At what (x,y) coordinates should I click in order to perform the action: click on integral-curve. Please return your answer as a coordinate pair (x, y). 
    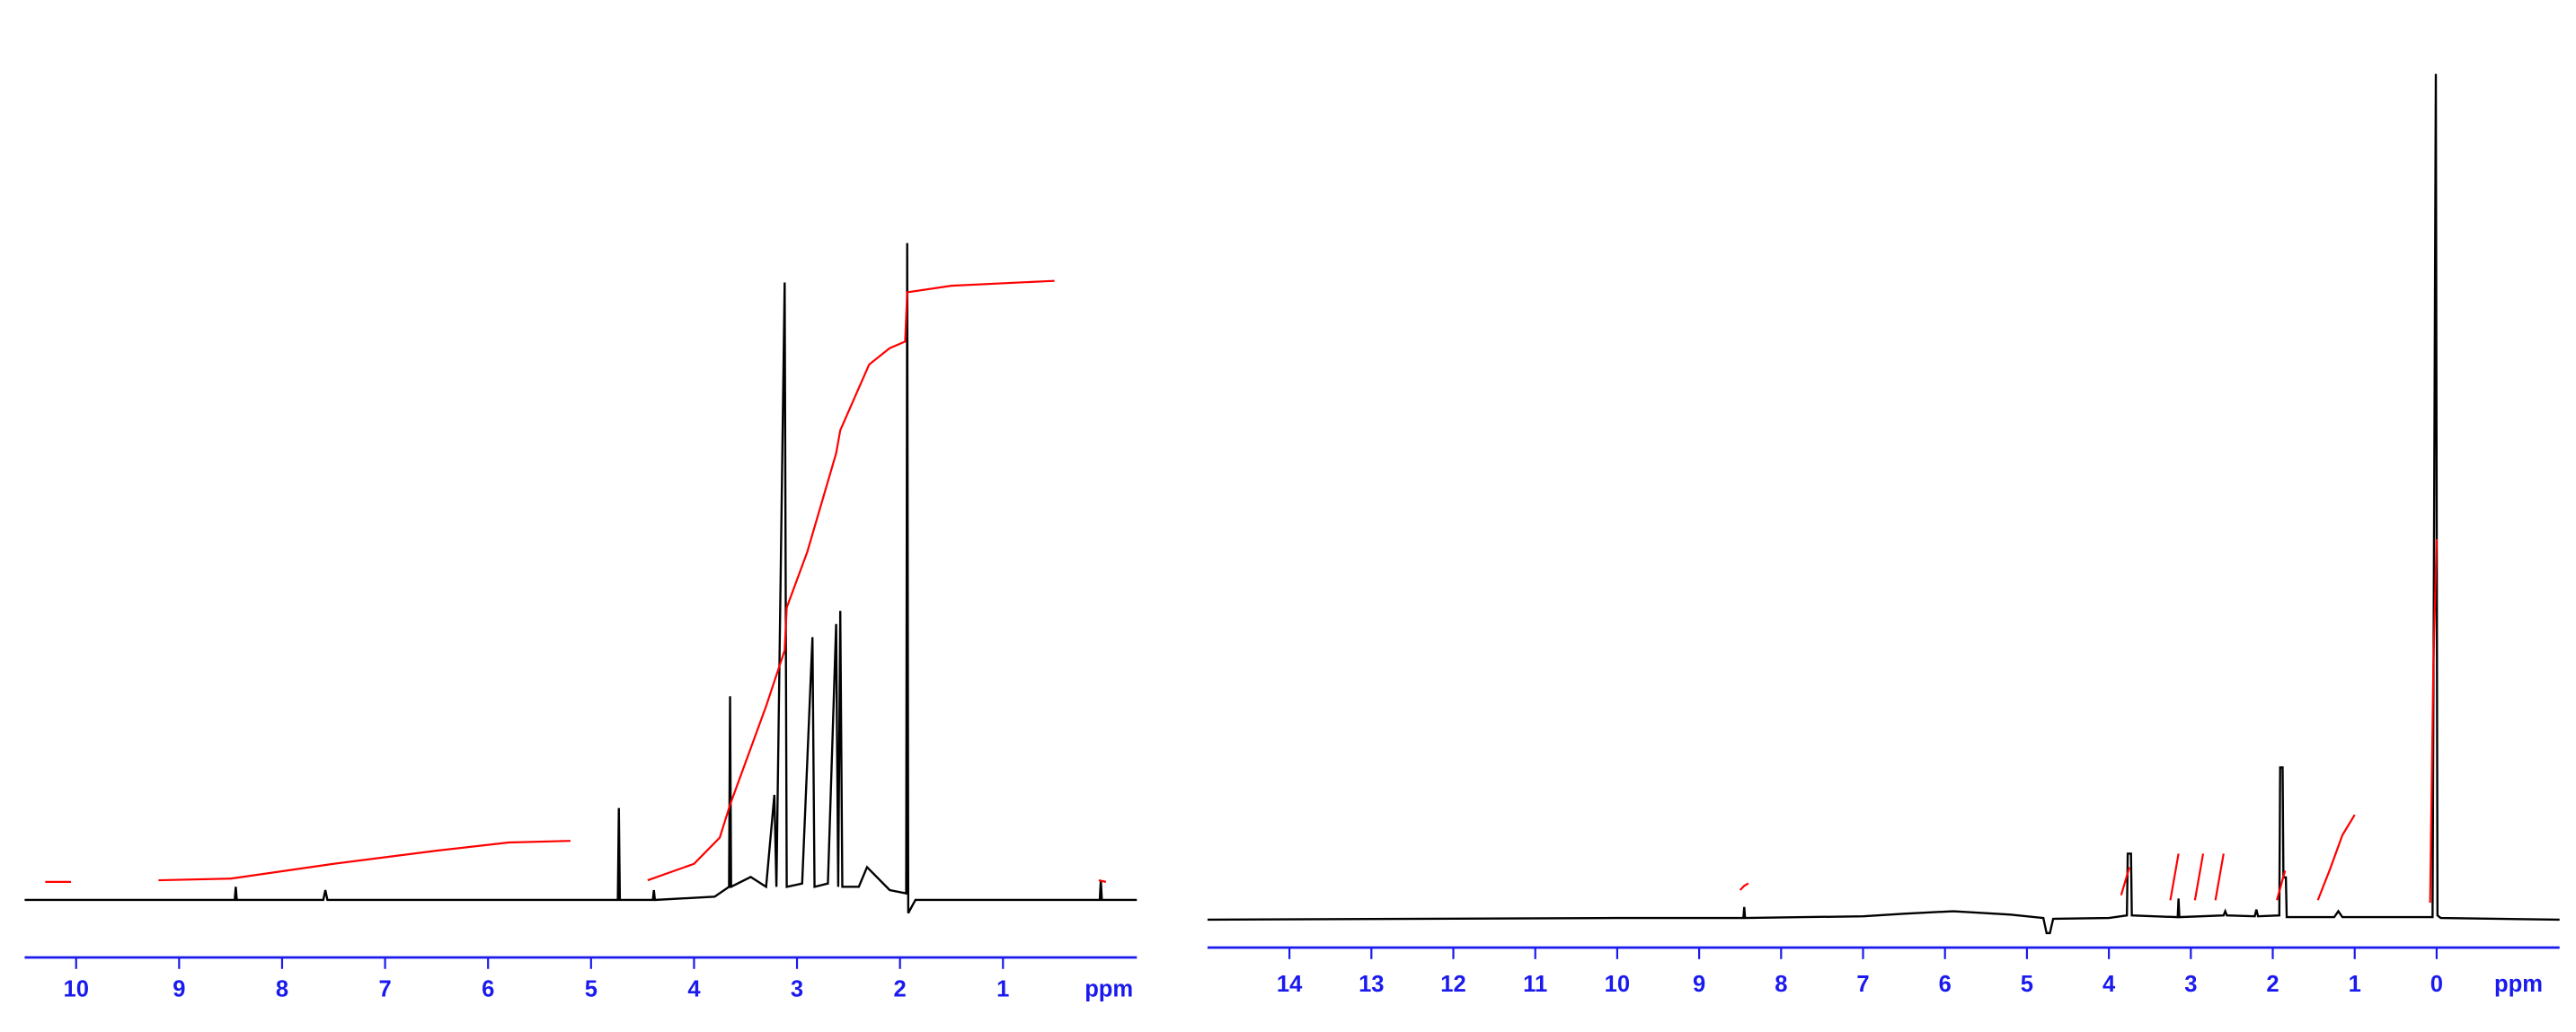
    Looking at the image, I should click on (2089, 722).